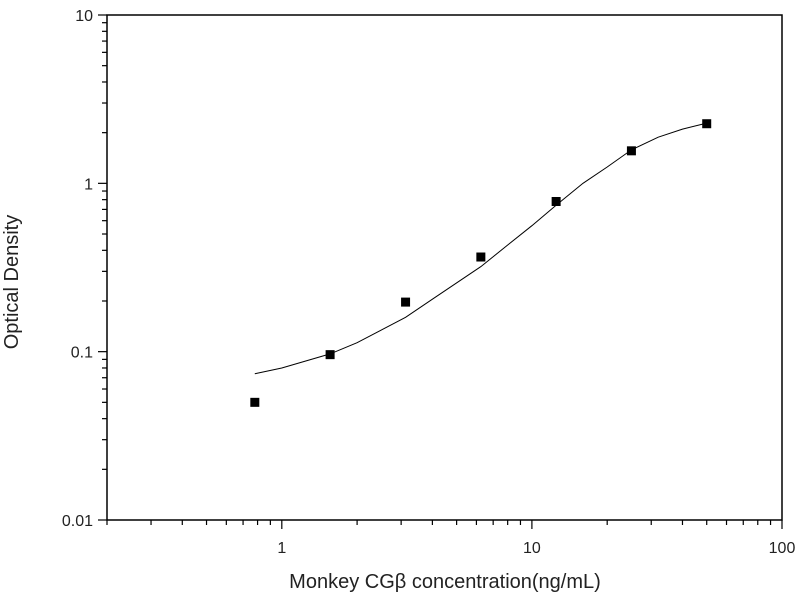  What do you see at coordinates (84, 16) in the screenshot?
I see `y-tick-label: 10` at bounding box center [84, 16].